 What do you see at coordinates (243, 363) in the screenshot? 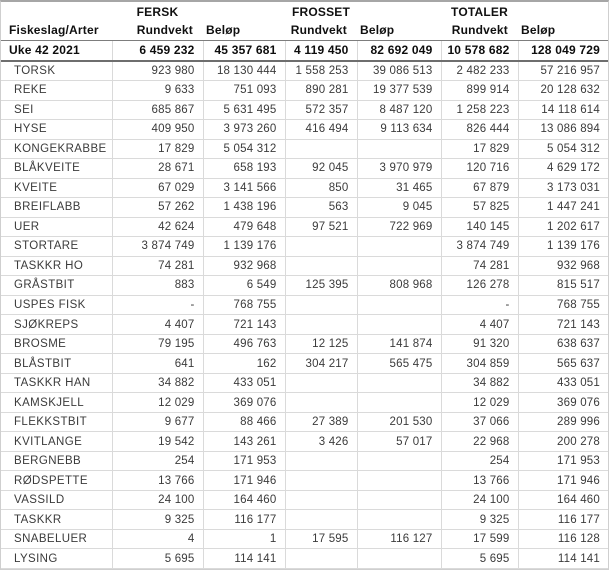
I see `value-cell: 162` at bounding box center [243, 363].